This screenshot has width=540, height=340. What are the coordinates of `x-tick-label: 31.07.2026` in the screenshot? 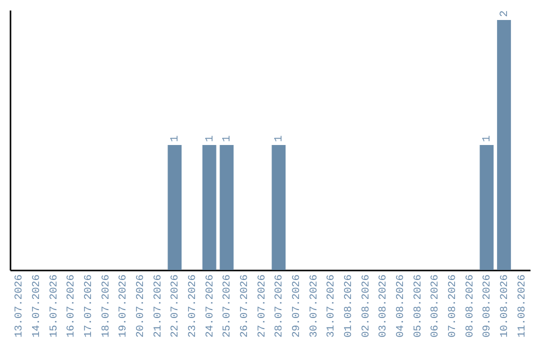 It's located at (332, 306).